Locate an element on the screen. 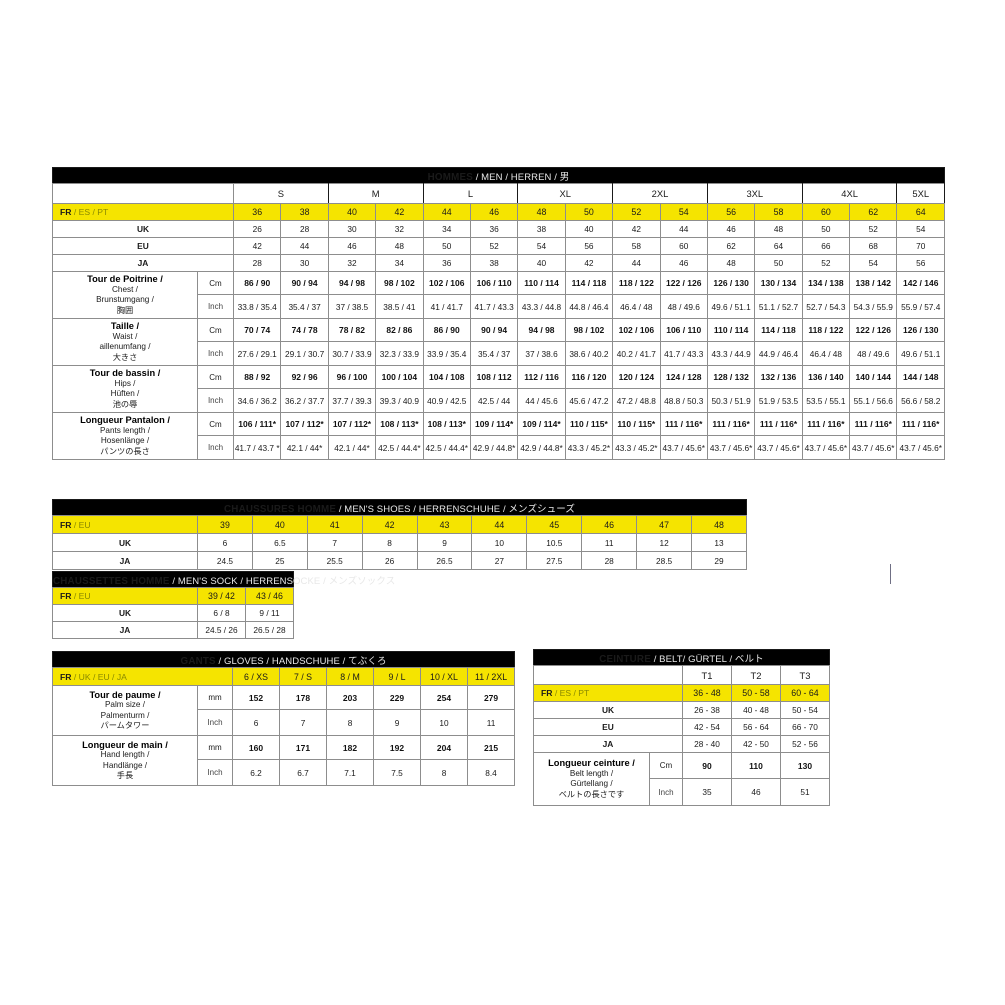 The height and width of the screenshot is (1005, 1005). shoes-value: 24.5 is located at coordinates (225, 560).